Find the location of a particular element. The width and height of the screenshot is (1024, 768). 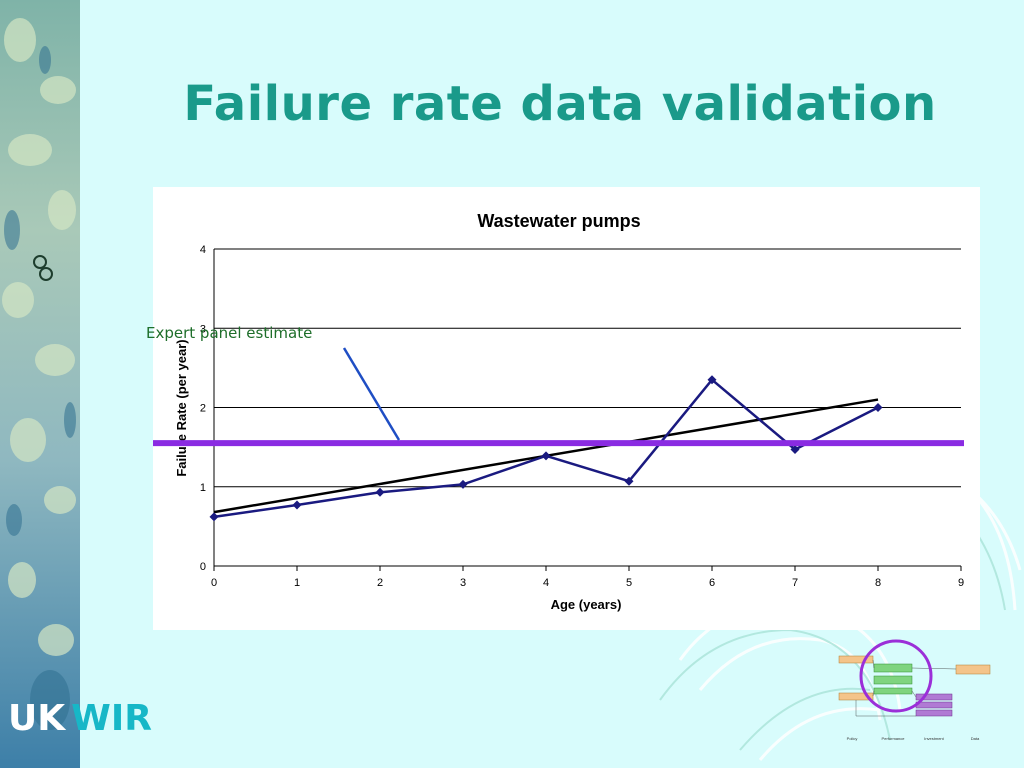

logo-wir: WIR is located at coordinates (111, 718).